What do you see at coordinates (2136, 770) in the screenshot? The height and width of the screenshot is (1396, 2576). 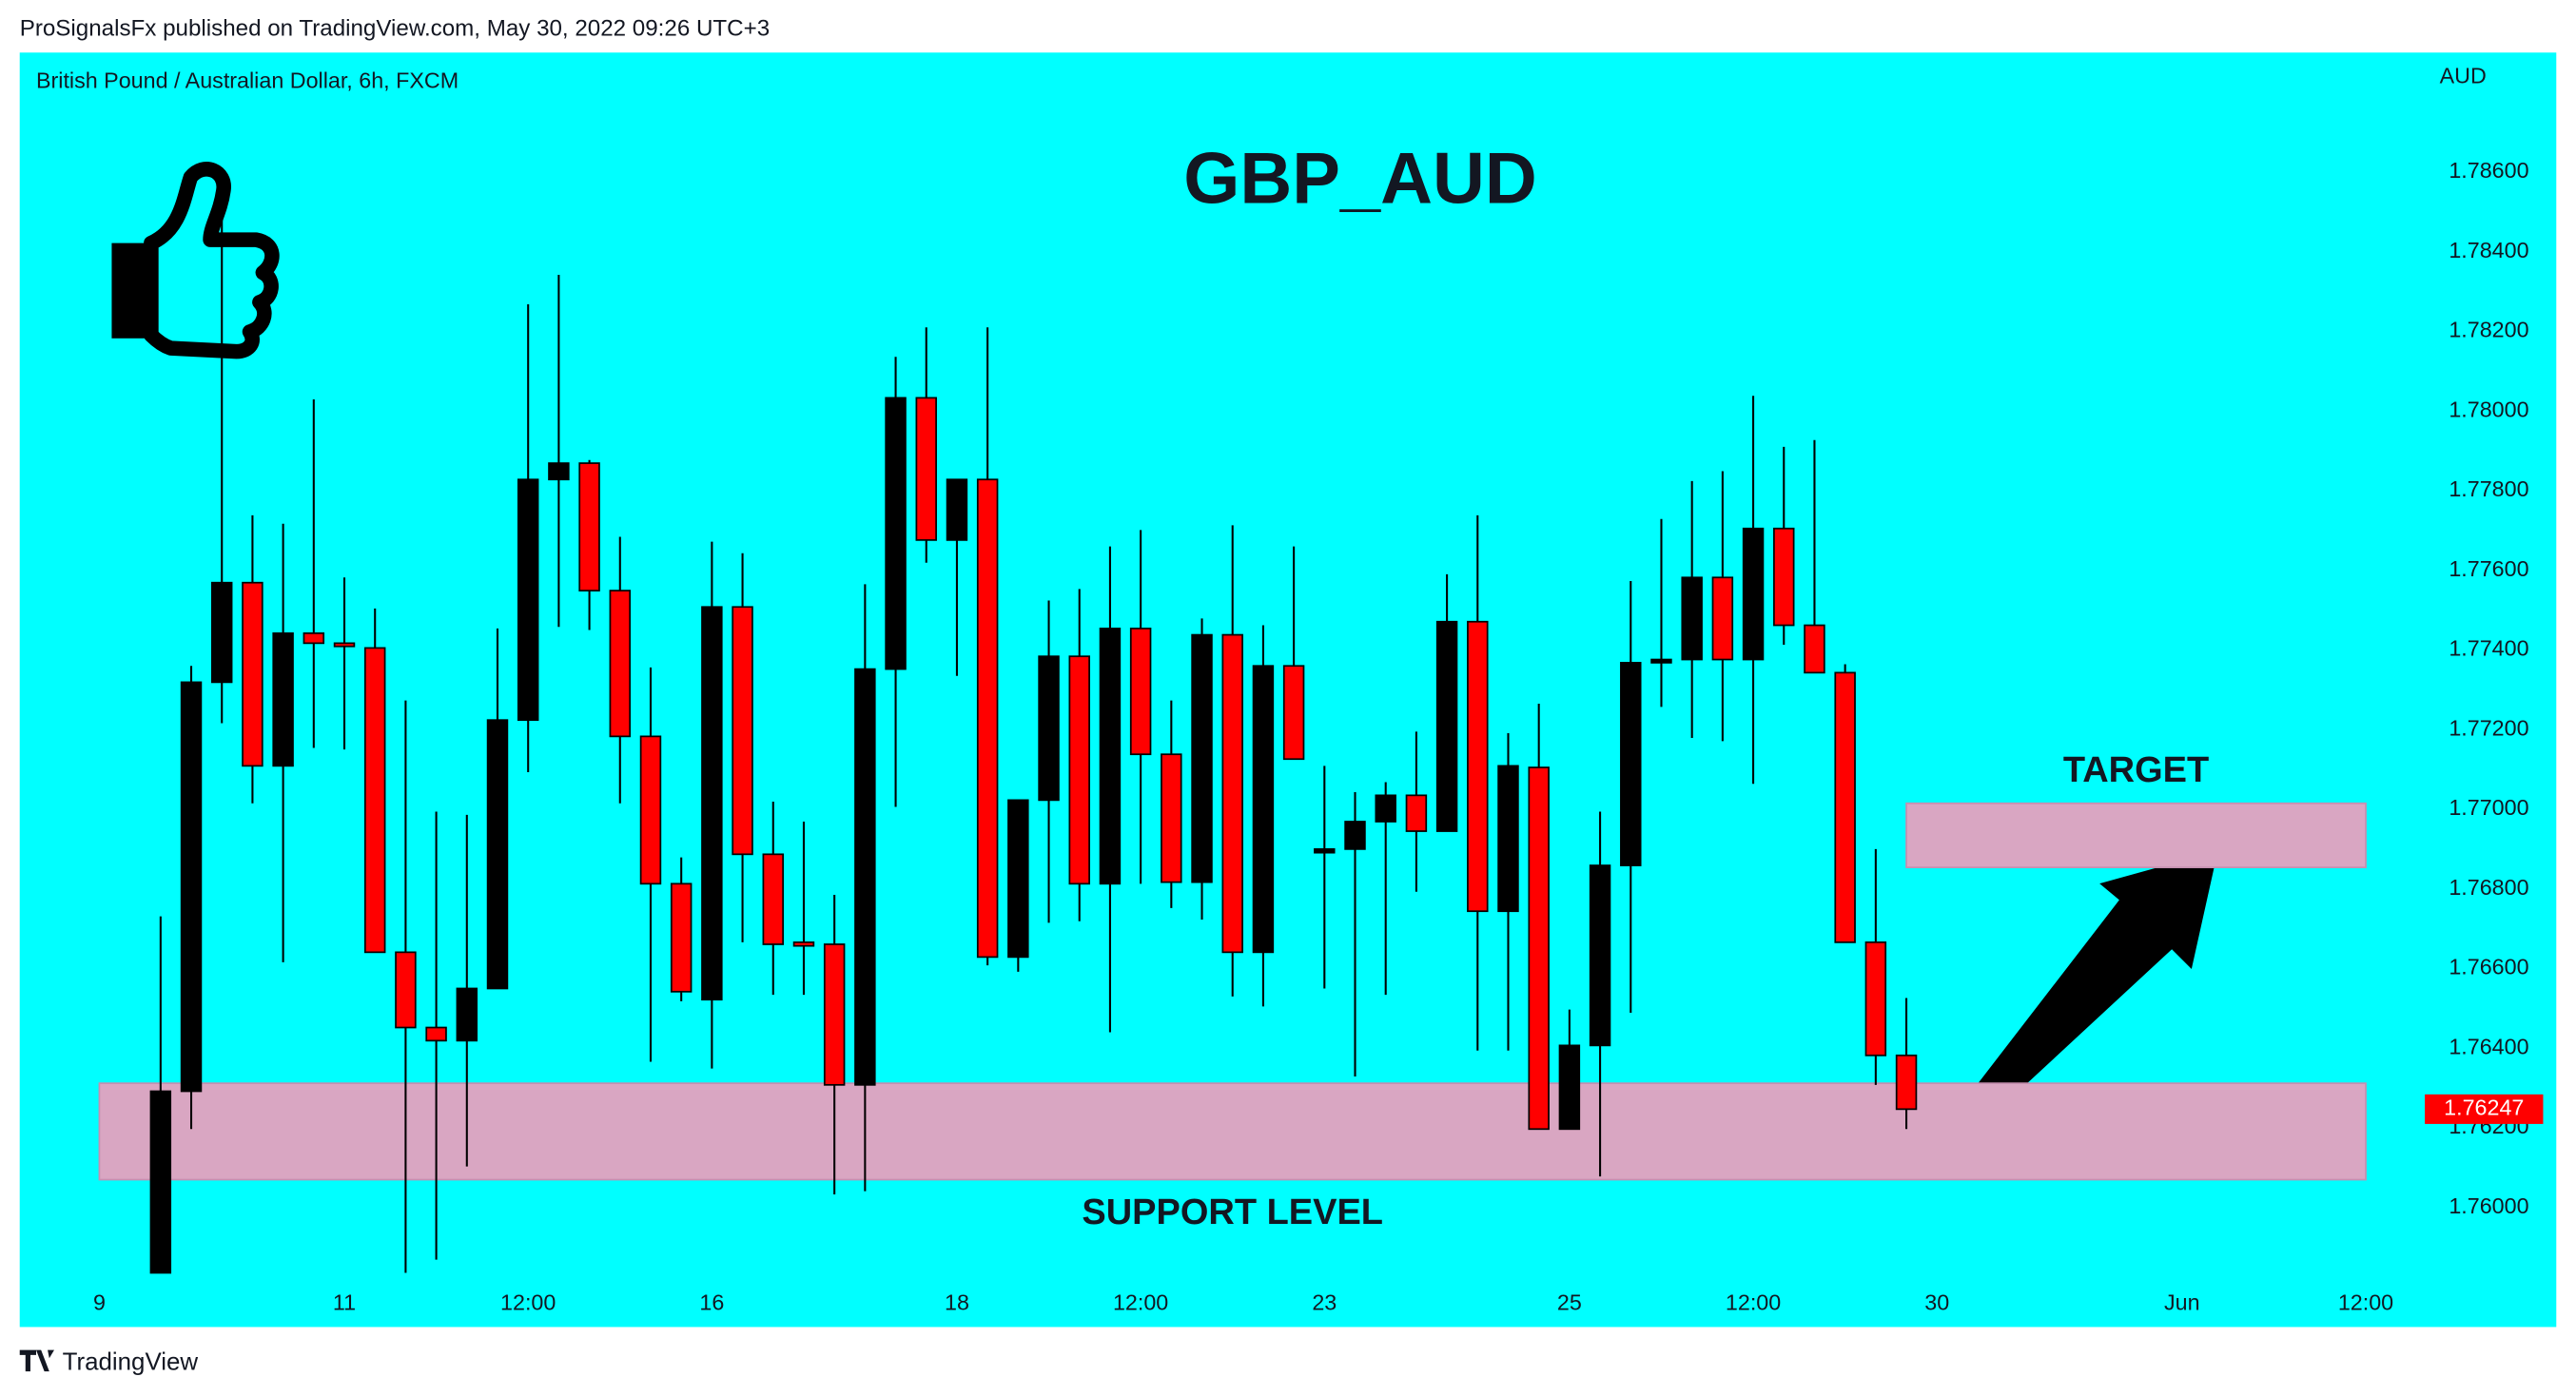 I see `zone-label: TARGET` at bounding box center [2136, 770].